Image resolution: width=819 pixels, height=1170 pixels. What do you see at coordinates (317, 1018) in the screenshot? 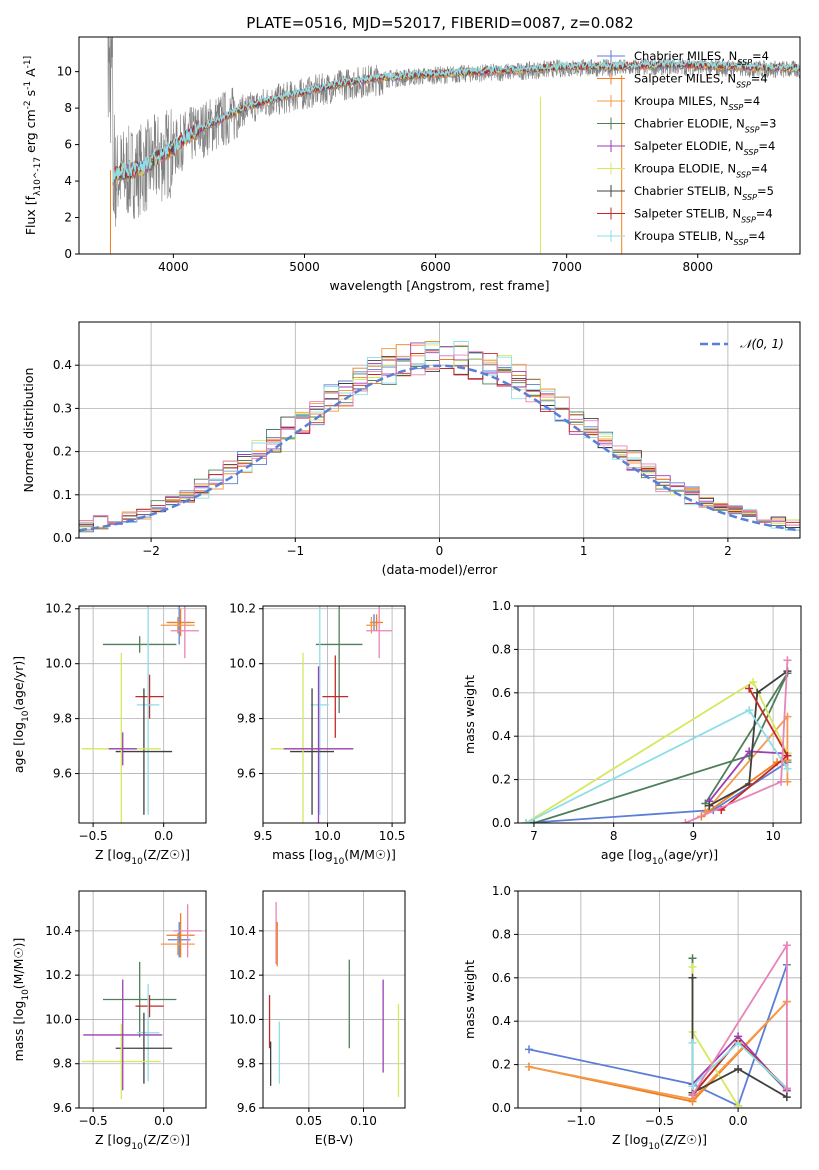
I see `panel-mass-vs-ebv: 0.05 0.10 9.6 9.8 10.0 10.2 10.4 E(B-V)` at bounding box center [317, 1018].